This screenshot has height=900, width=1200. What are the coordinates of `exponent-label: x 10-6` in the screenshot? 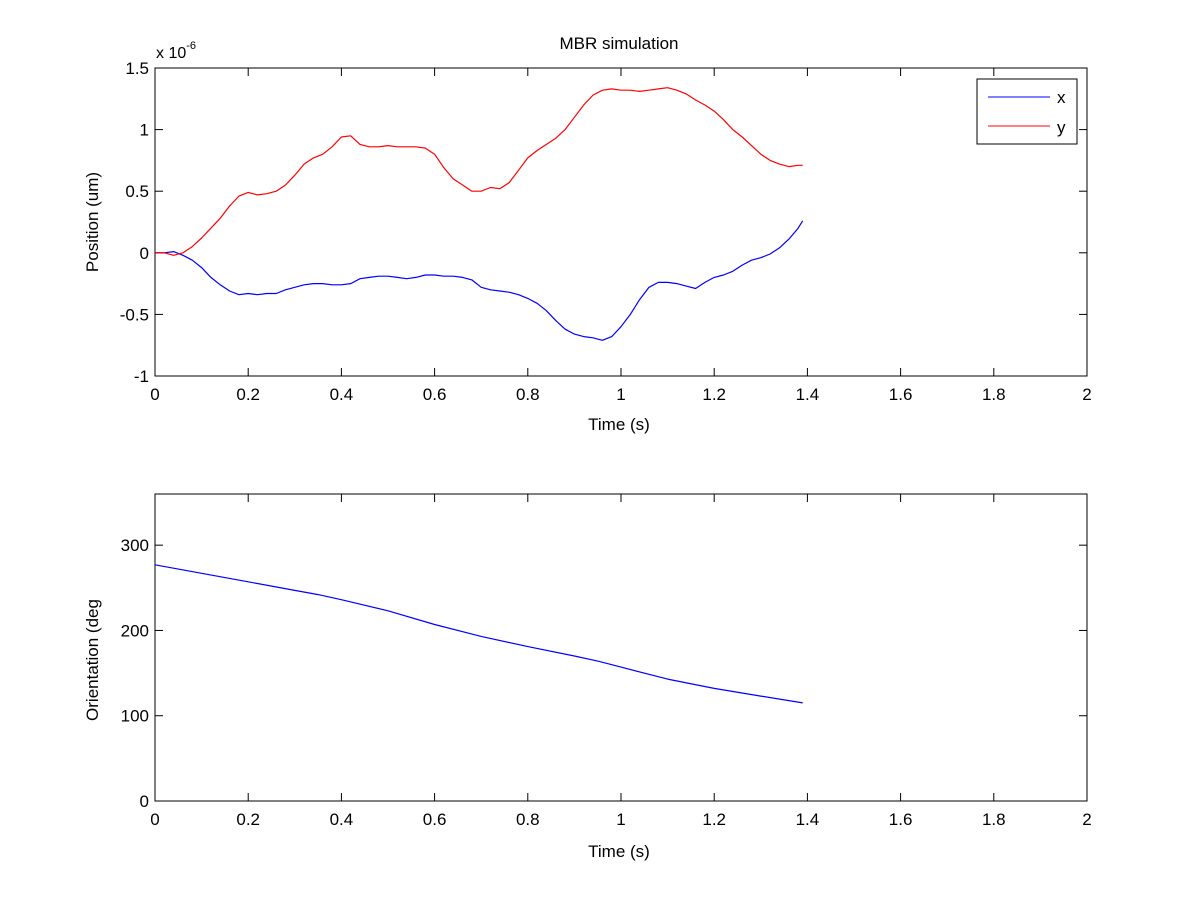 It's located at (176, 51).